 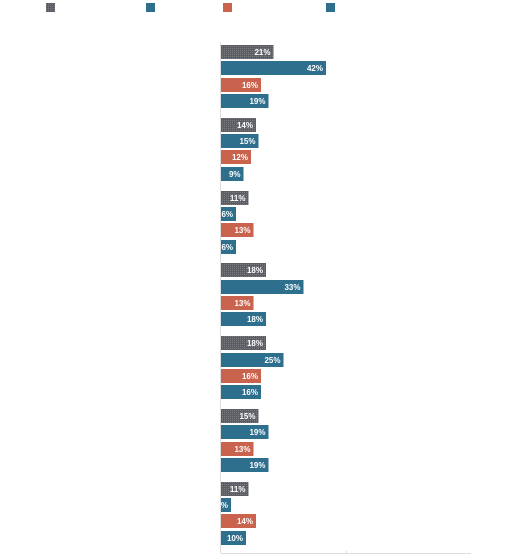 I want to click on bar-label-group-7-series-1: 11%, so click(x=238, y=489).